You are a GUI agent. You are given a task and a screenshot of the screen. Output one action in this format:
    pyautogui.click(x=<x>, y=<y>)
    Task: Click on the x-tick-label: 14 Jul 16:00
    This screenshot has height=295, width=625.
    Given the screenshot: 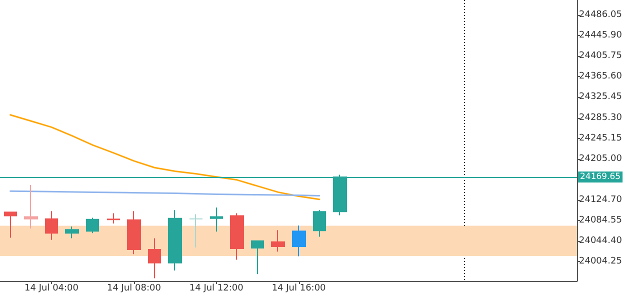 What is the action you would take?
    pyautogui.click(x=299, y=289)
    